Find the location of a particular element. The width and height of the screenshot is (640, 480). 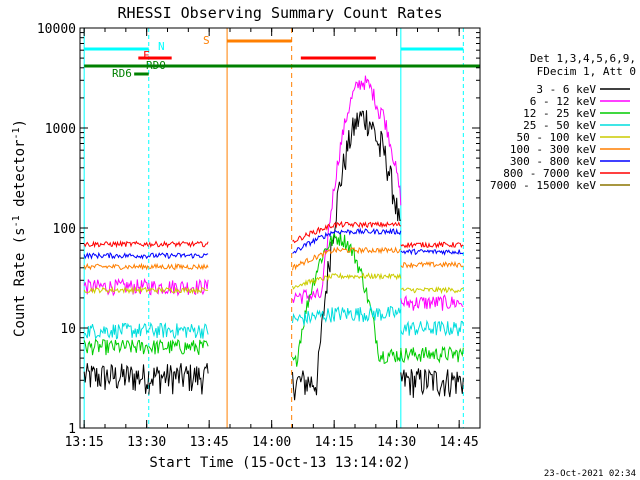

rdo-flag-label: RDO is located at coordinates (156, 65).